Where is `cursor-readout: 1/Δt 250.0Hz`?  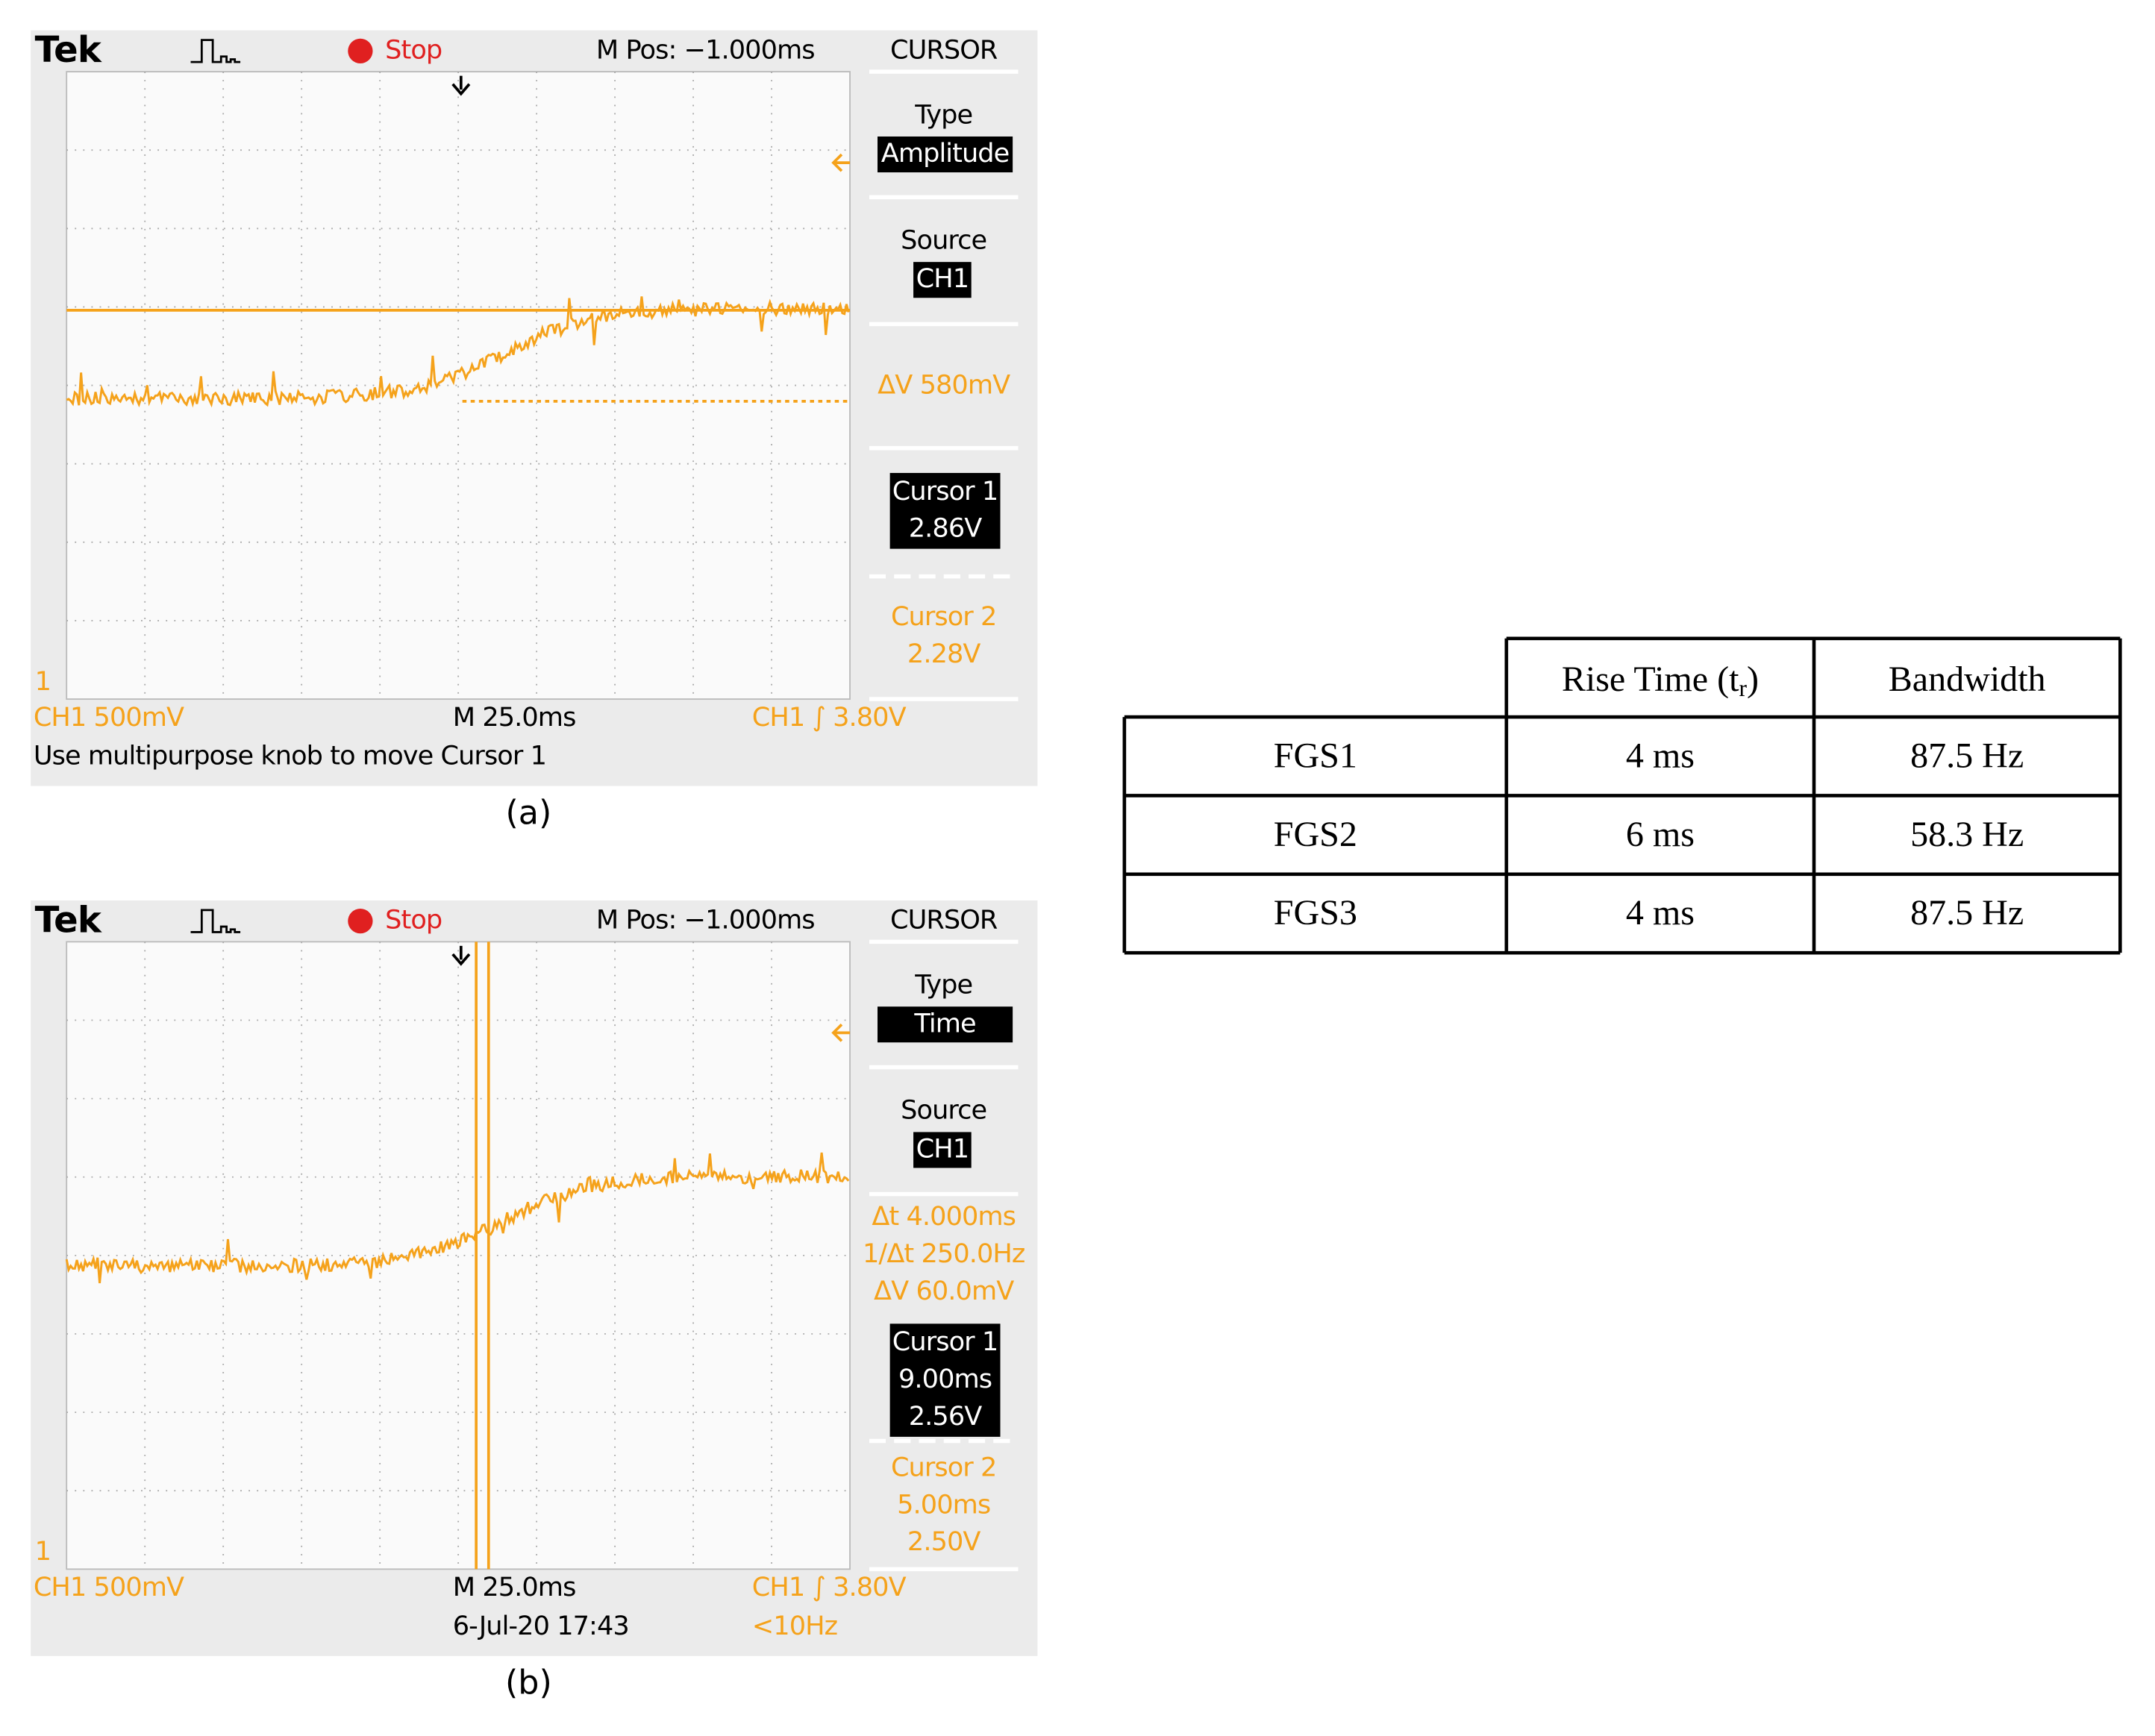
cursor-readout: 1/Δt 250.0Hz is located at coordinates (944, 1254).